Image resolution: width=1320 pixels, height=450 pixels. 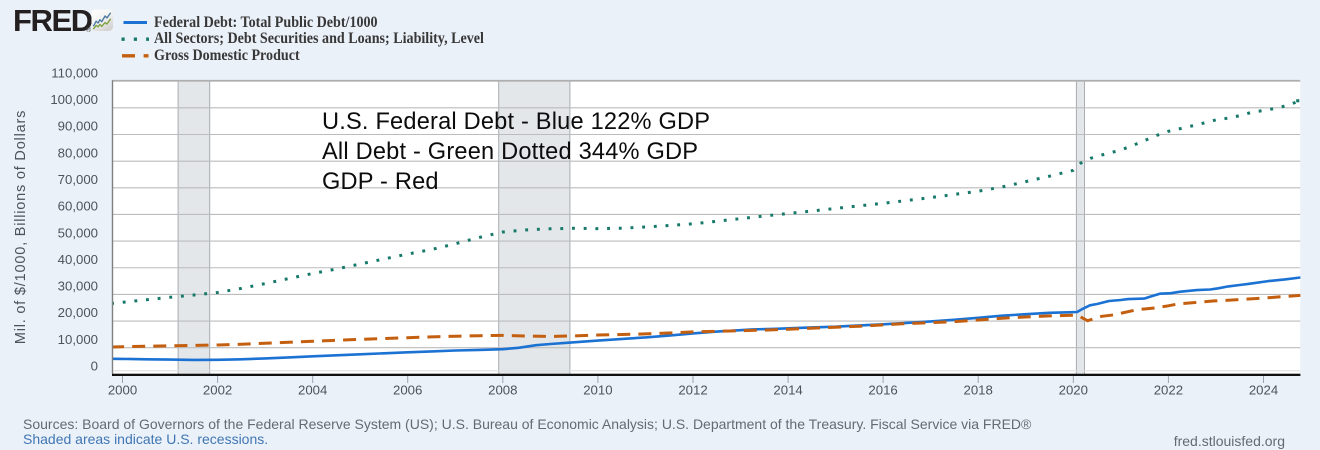 I want to click on svg-text: 2008, so click(x=502, y=389).